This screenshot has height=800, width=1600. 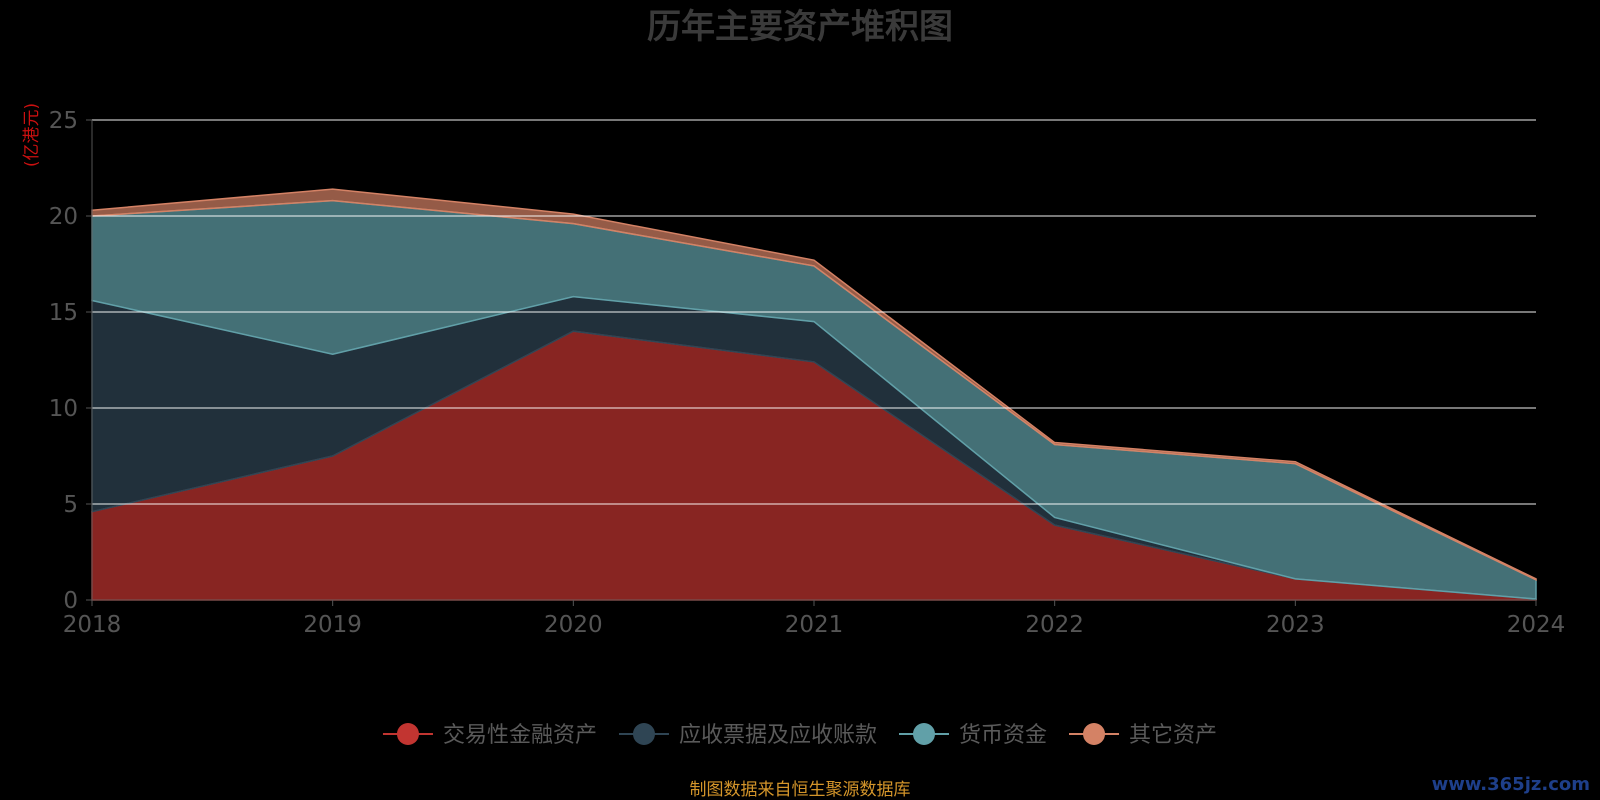 I want to click on y-axis-unit-label: (亿港元), so click(x=32, y=135).